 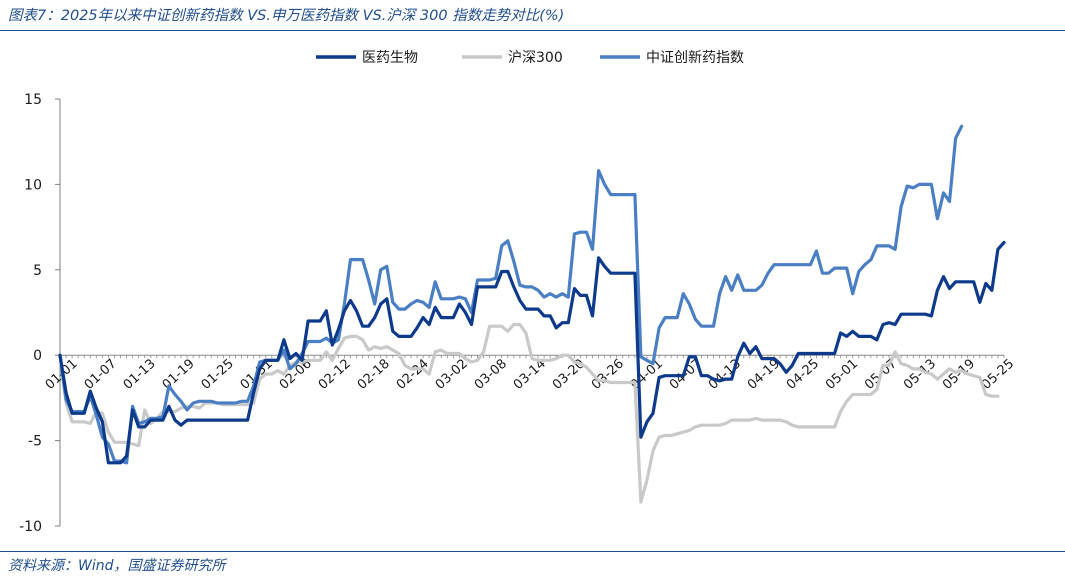 What do you see at coordinates (532, 30) in the screenshot?
I see `top-divider` at bounding box center [532, 30].